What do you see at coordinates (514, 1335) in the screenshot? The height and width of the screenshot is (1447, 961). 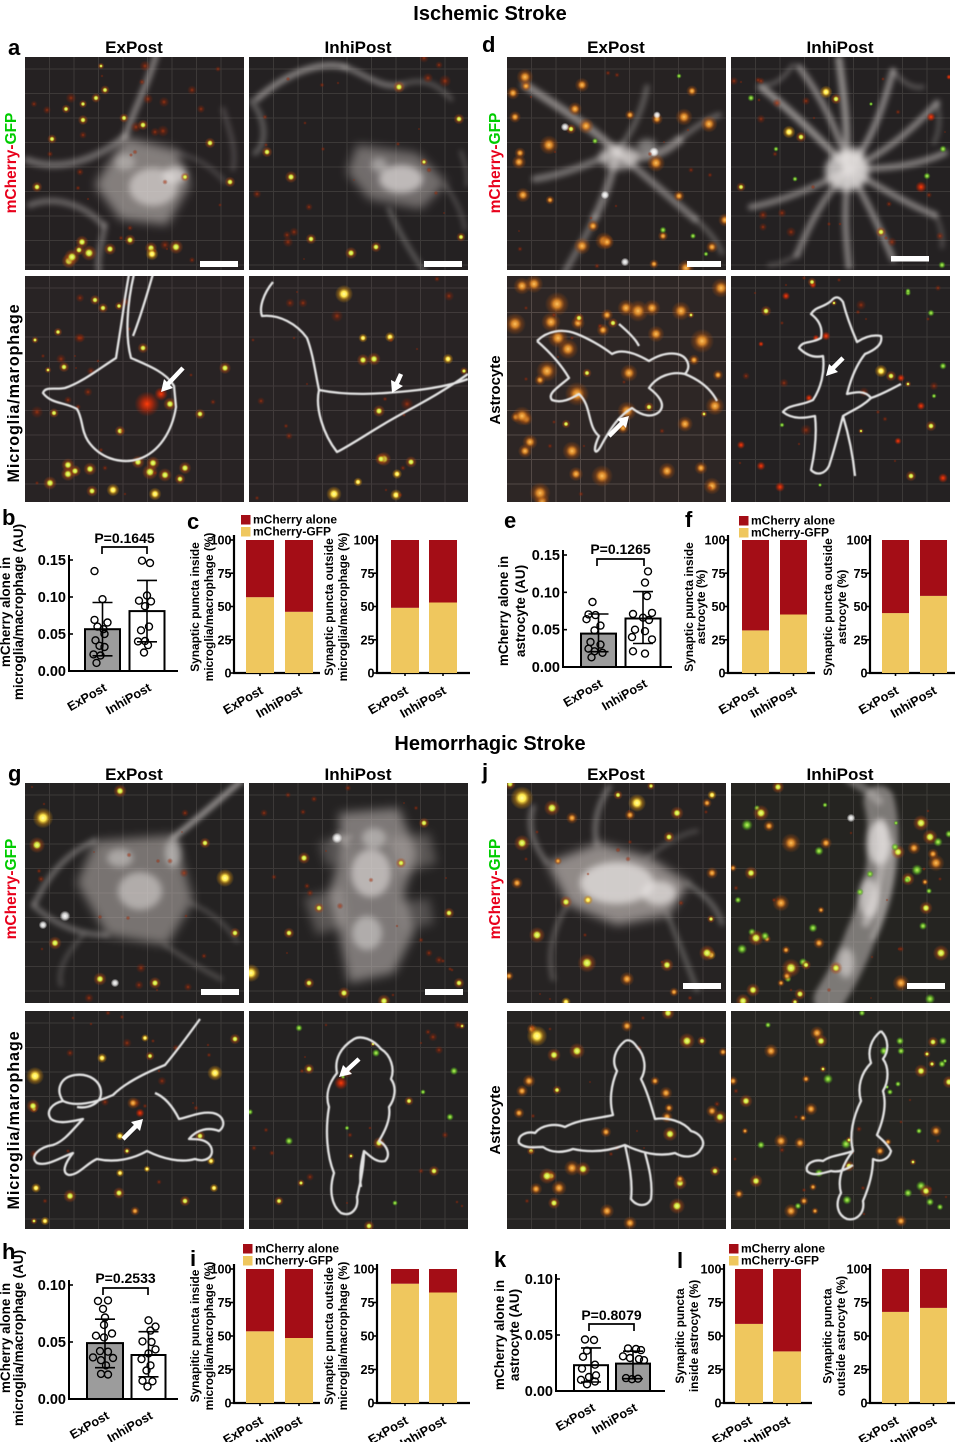 I see `svg-text: astrocyte (AU)` at bounding box center [514, 1335].